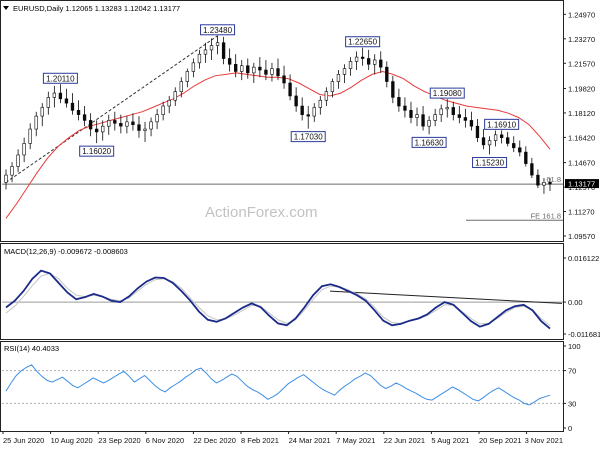  I want to click on price-y-tick-label: 1.19820, so click(581, 88).